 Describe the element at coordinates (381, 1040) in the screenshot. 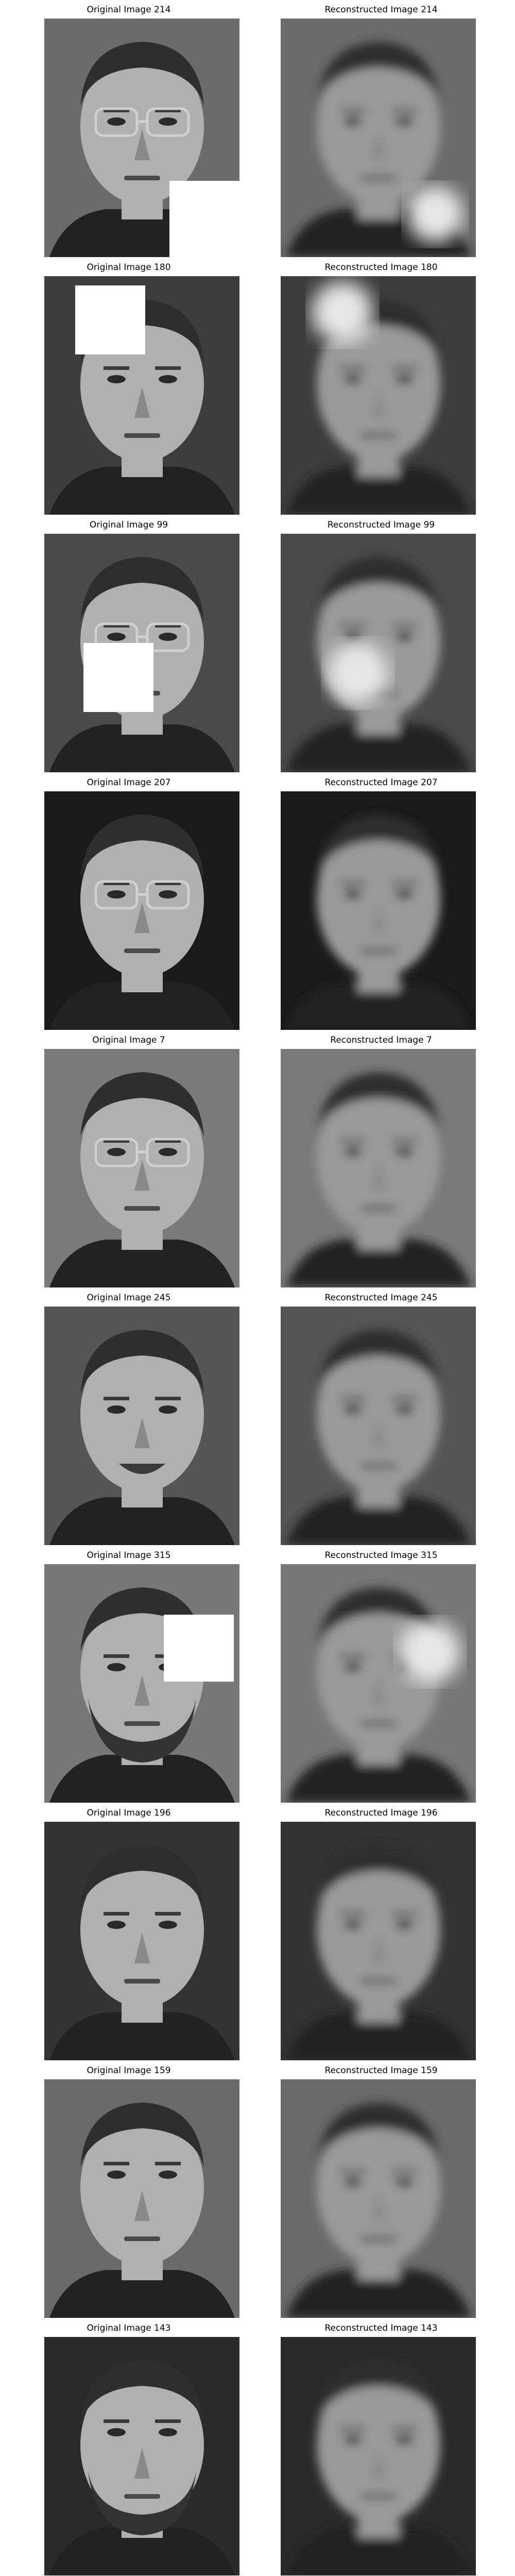

I see `reconstructed-image-title: Reconstructed Image 7` at that location.